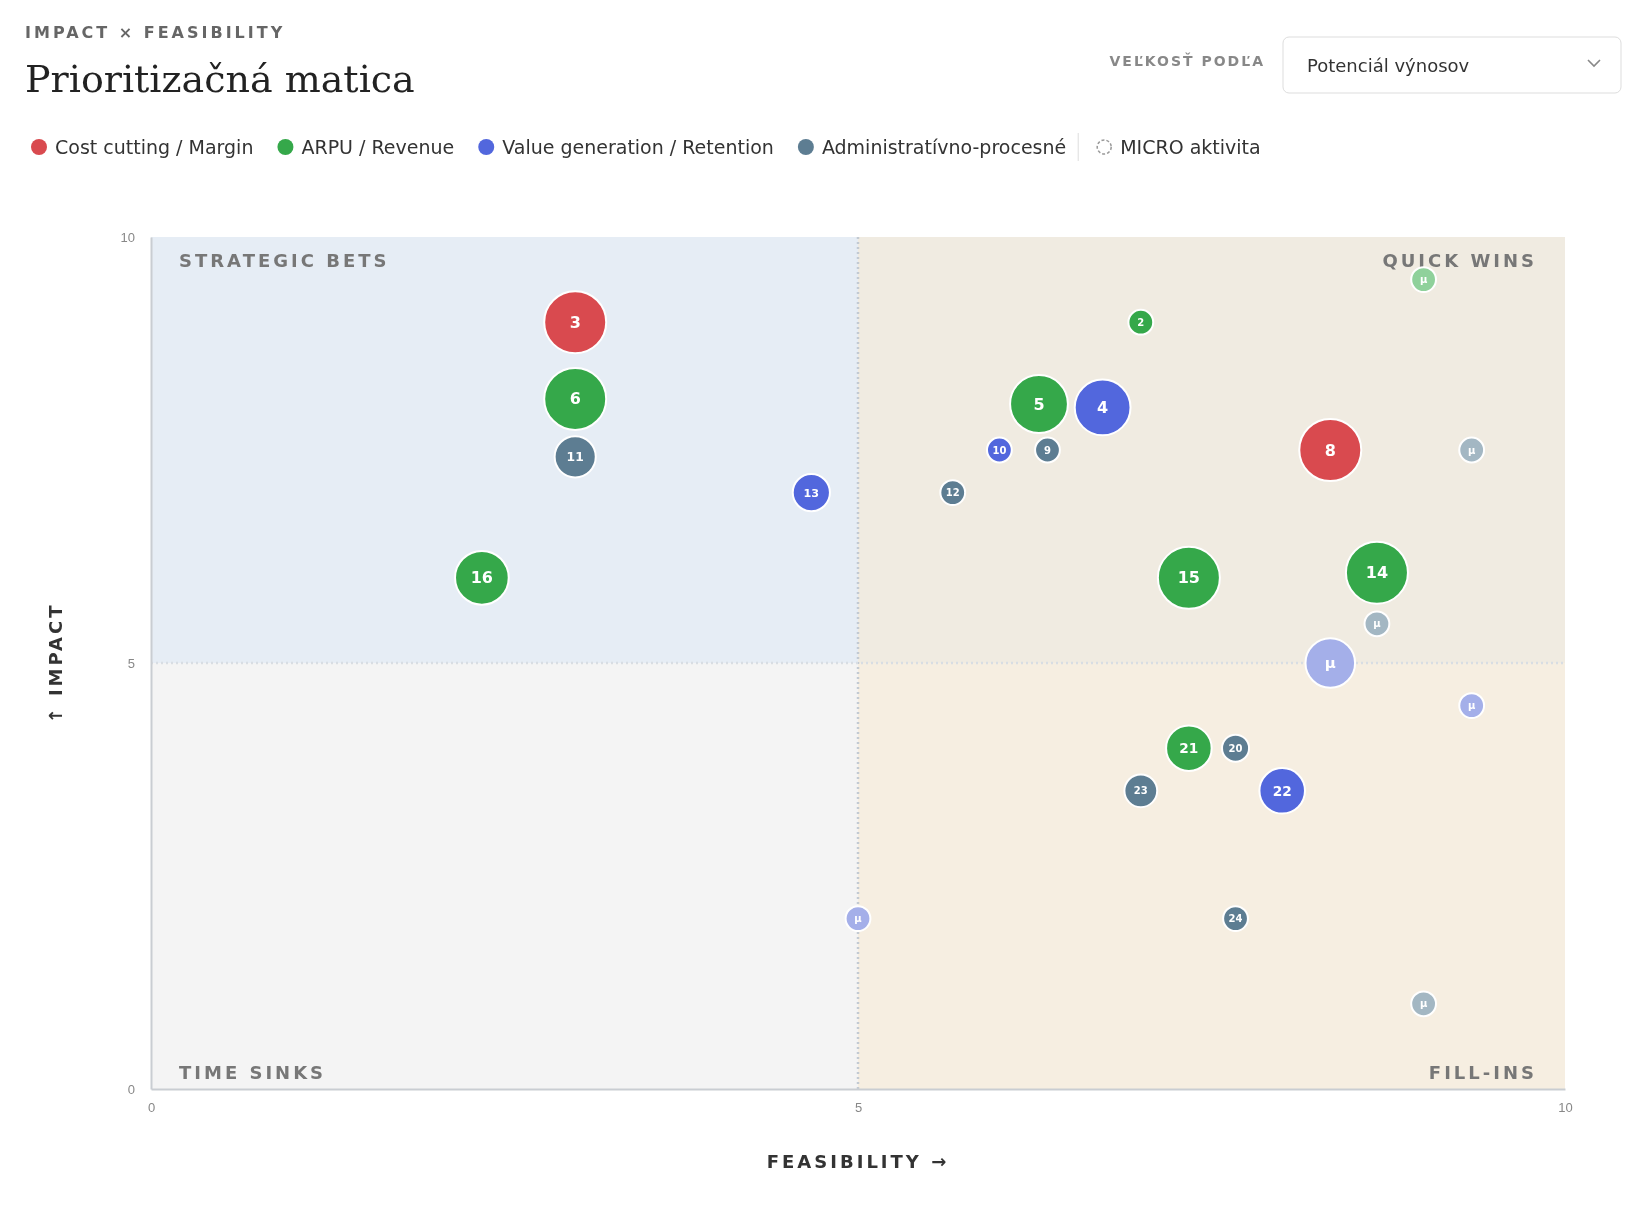 Image resolution: width=1625 pixels, height=1230 pixels. I want to click on legend-label: Administratívno-procesné, so click(944, 146).